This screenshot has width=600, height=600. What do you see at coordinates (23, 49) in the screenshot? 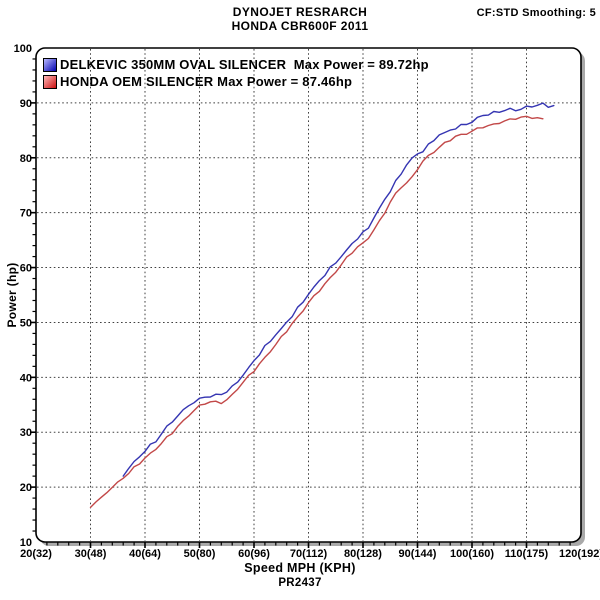
I see `y-tick-label: 100` at bounding box center [23, 49].